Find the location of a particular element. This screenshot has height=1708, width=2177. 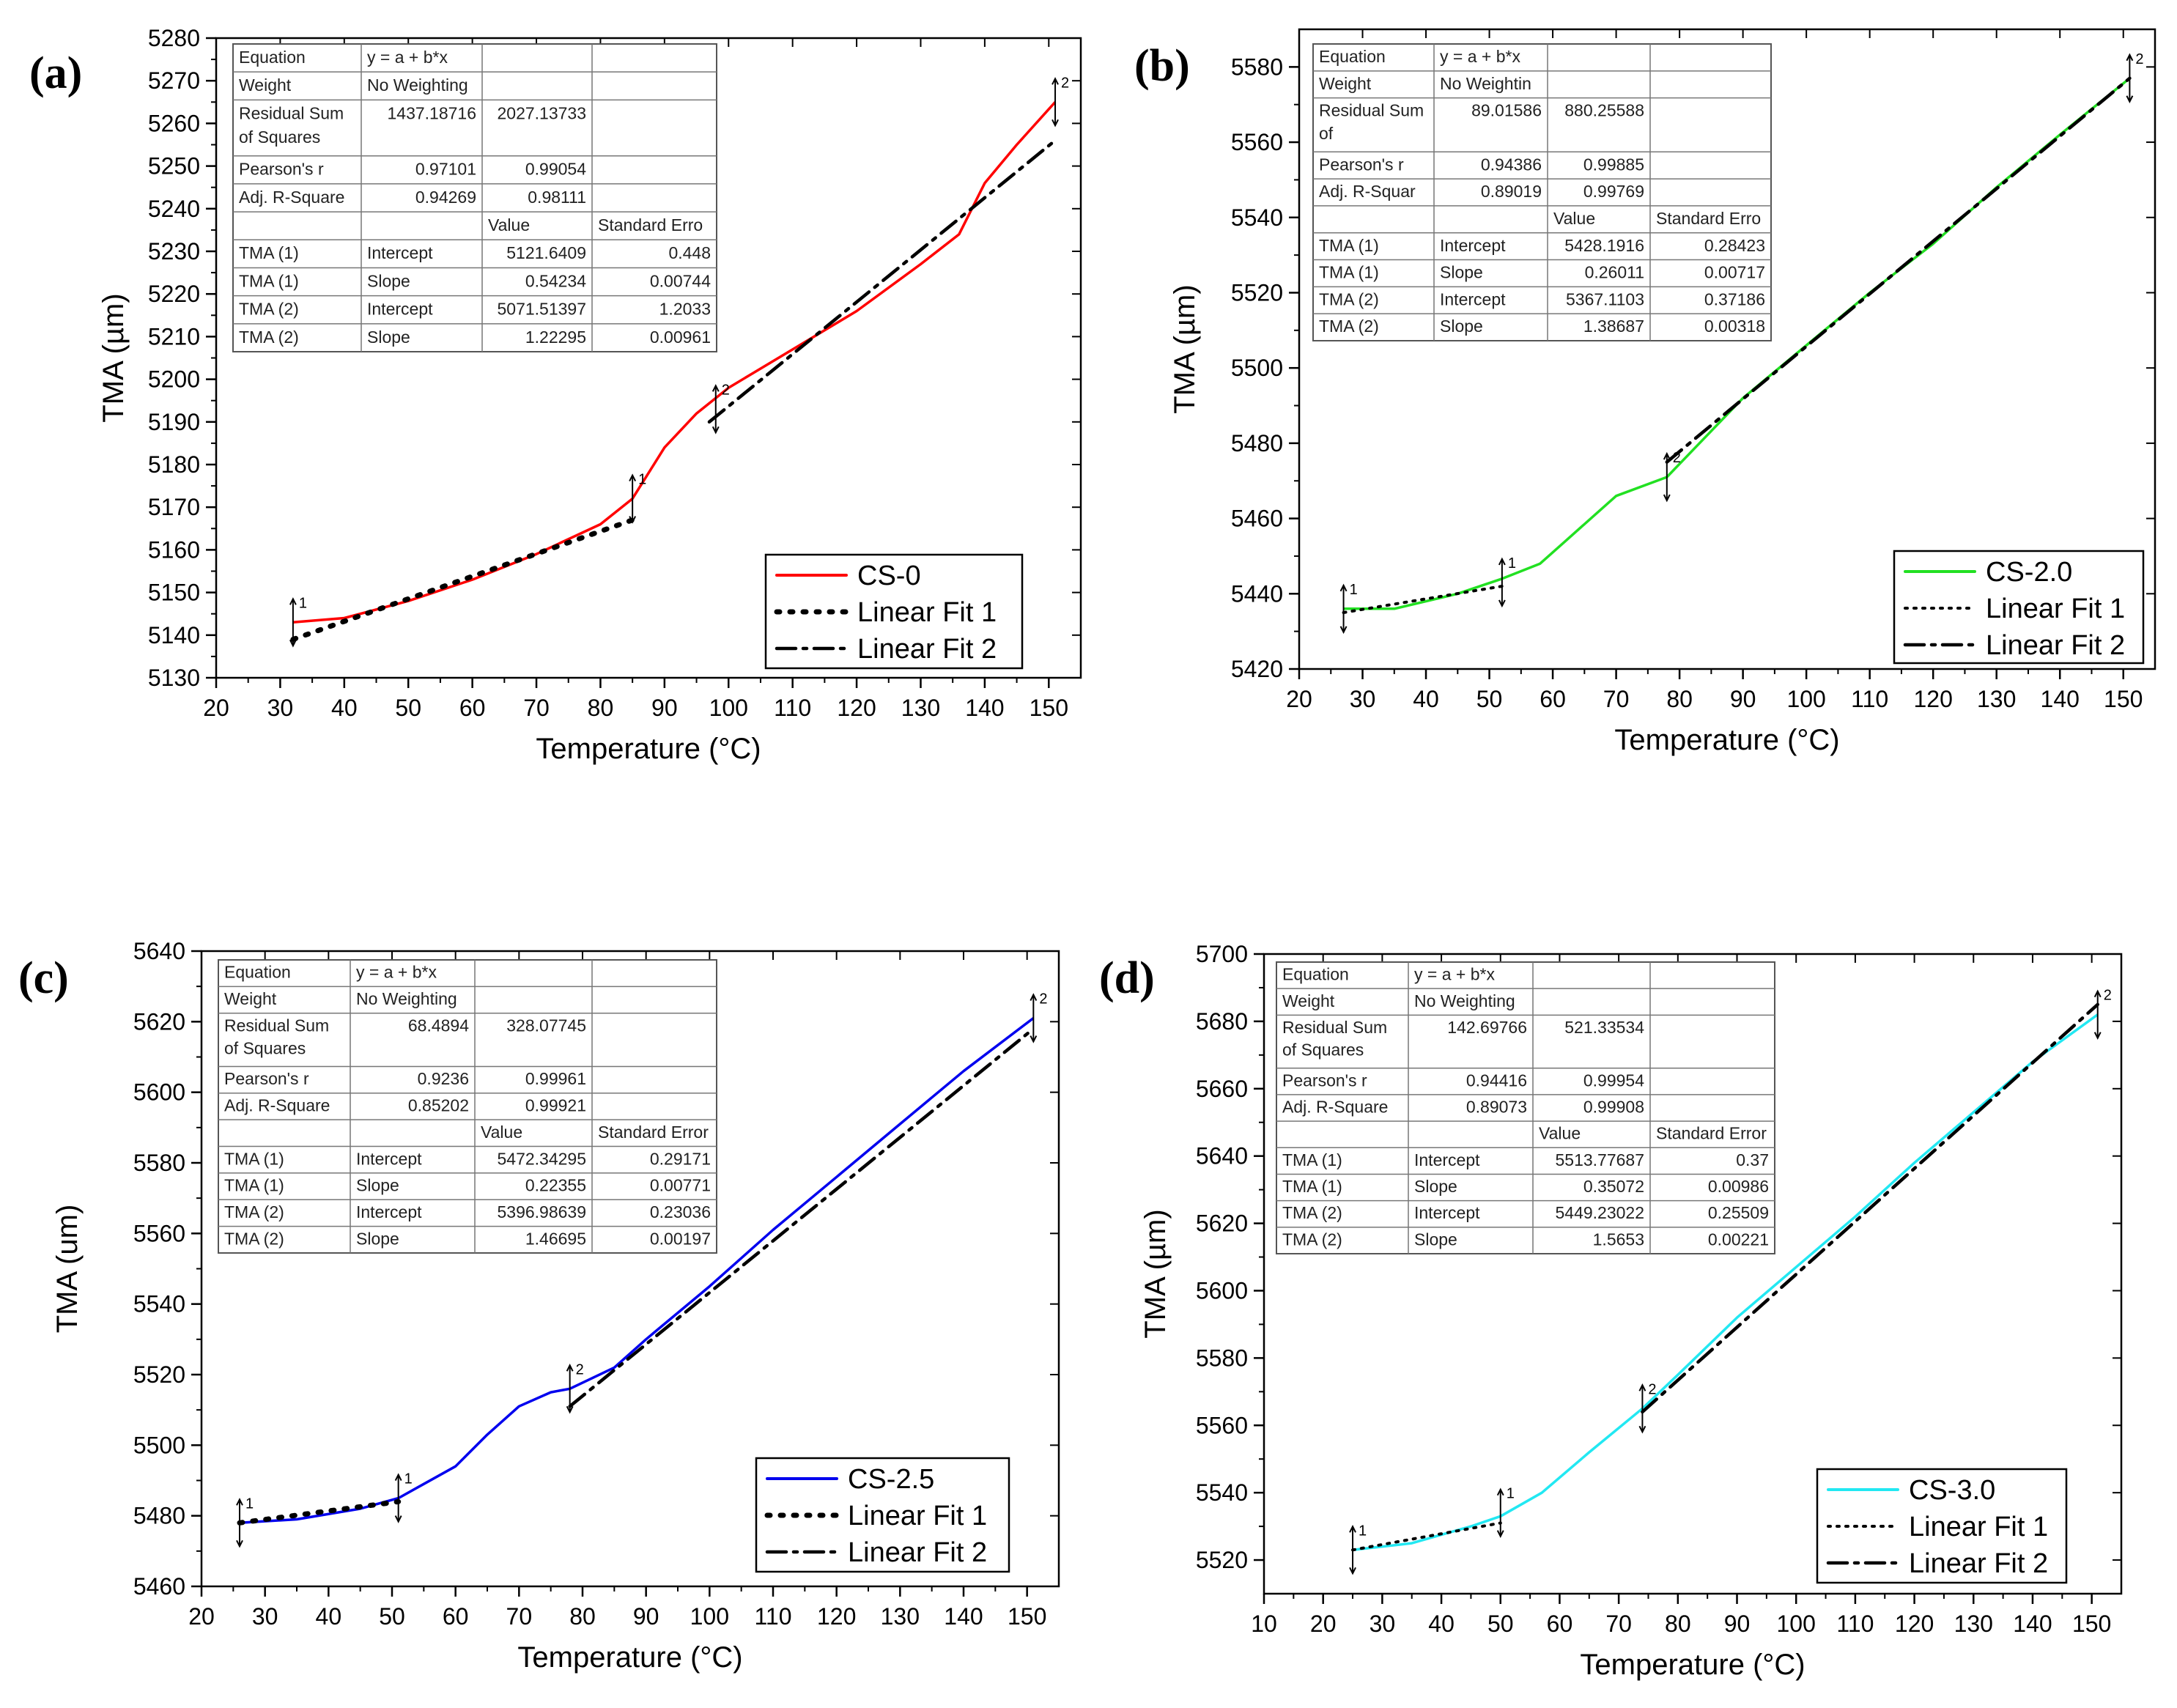

y-axis-label: TMA (µm) is located at coordinates (1155, 1273).